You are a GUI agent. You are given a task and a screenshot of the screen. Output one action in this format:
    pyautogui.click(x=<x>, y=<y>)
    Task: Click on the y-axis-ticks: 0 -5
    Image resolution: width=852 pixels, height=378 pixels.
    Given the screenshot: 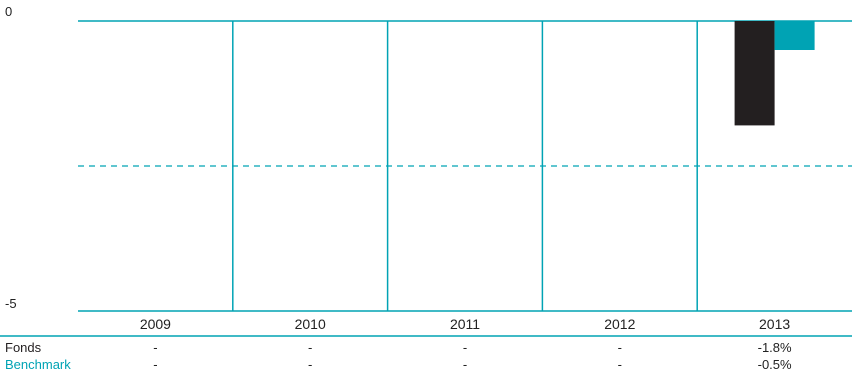 What is the action you would take?
    pyautogui.click(x=11, y=157)
    